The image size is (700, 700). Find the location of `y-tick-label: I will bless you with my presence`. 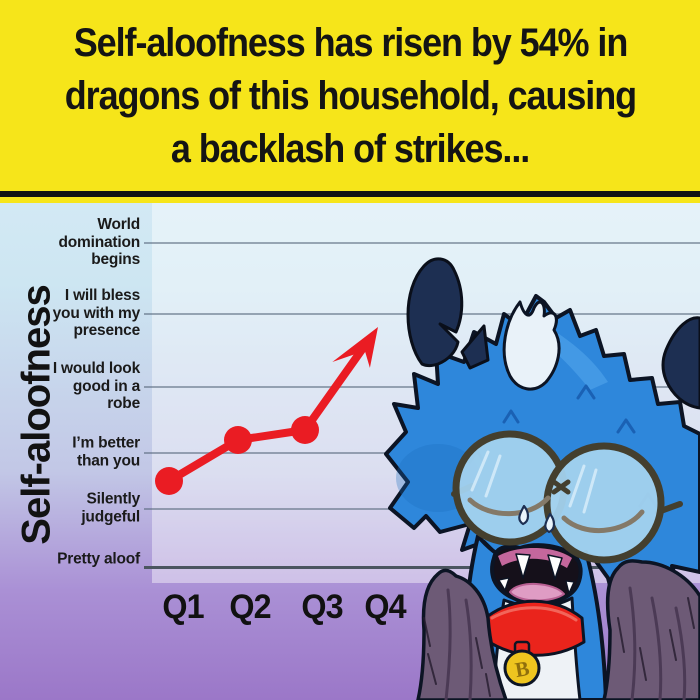

y-tick-label: I will bless you with my presence is located at coordinates (96, 312).